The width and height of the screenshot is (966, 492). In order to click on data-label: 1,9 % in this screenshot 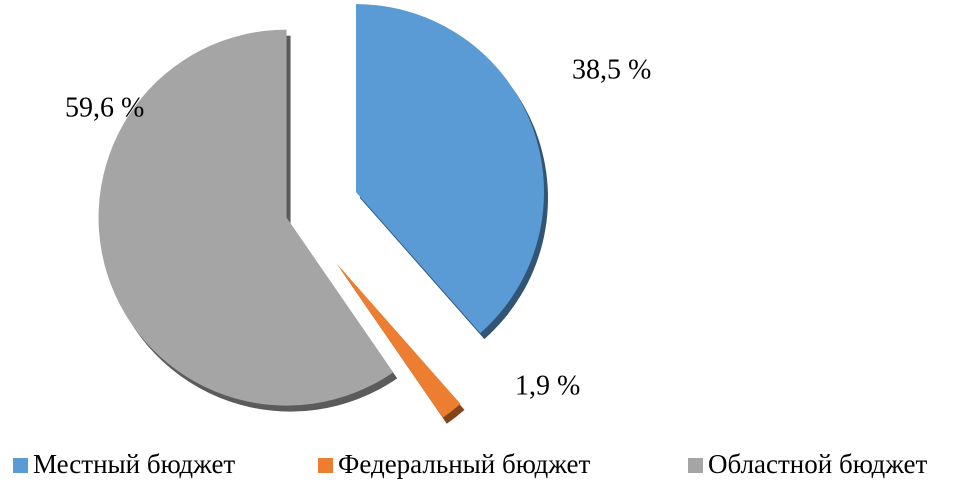, I will do `click(547, 385)`.